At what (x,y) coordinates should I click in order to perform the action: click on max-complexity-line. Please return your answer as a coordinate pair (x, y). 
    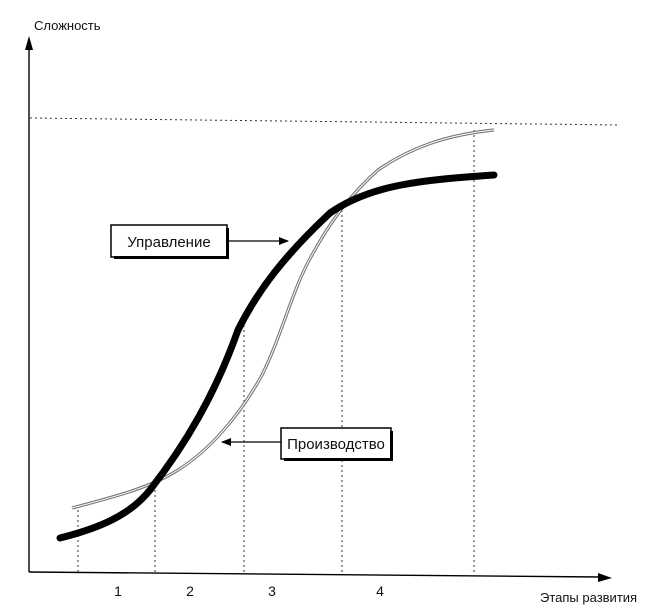
    Looking at the image, I should click on (325, 121).